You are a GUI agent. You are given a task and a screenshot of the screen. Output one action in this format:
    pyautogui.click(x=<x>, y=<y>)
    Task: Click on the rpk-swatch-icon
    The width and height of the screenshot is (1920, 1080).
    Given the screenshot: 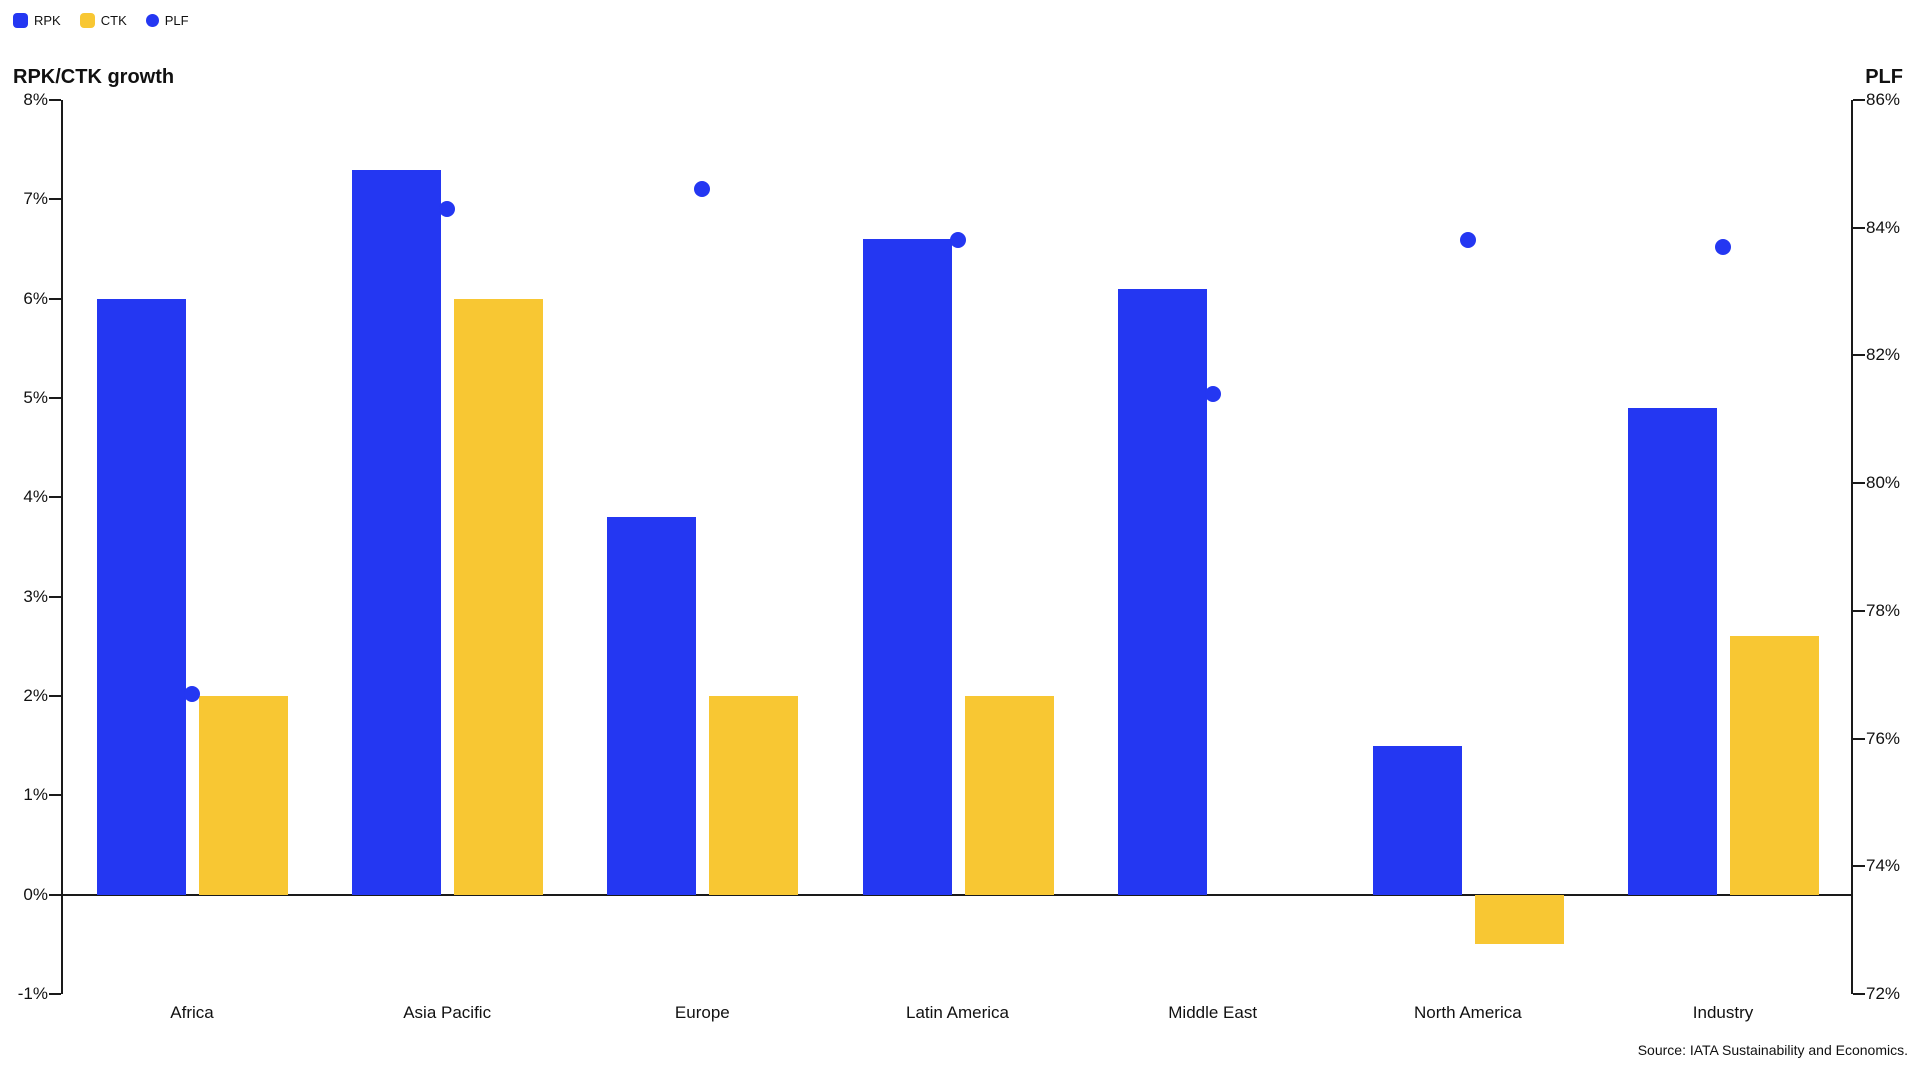 What is the action you would take?
    pyautogui.click(x=20, y=20)
    